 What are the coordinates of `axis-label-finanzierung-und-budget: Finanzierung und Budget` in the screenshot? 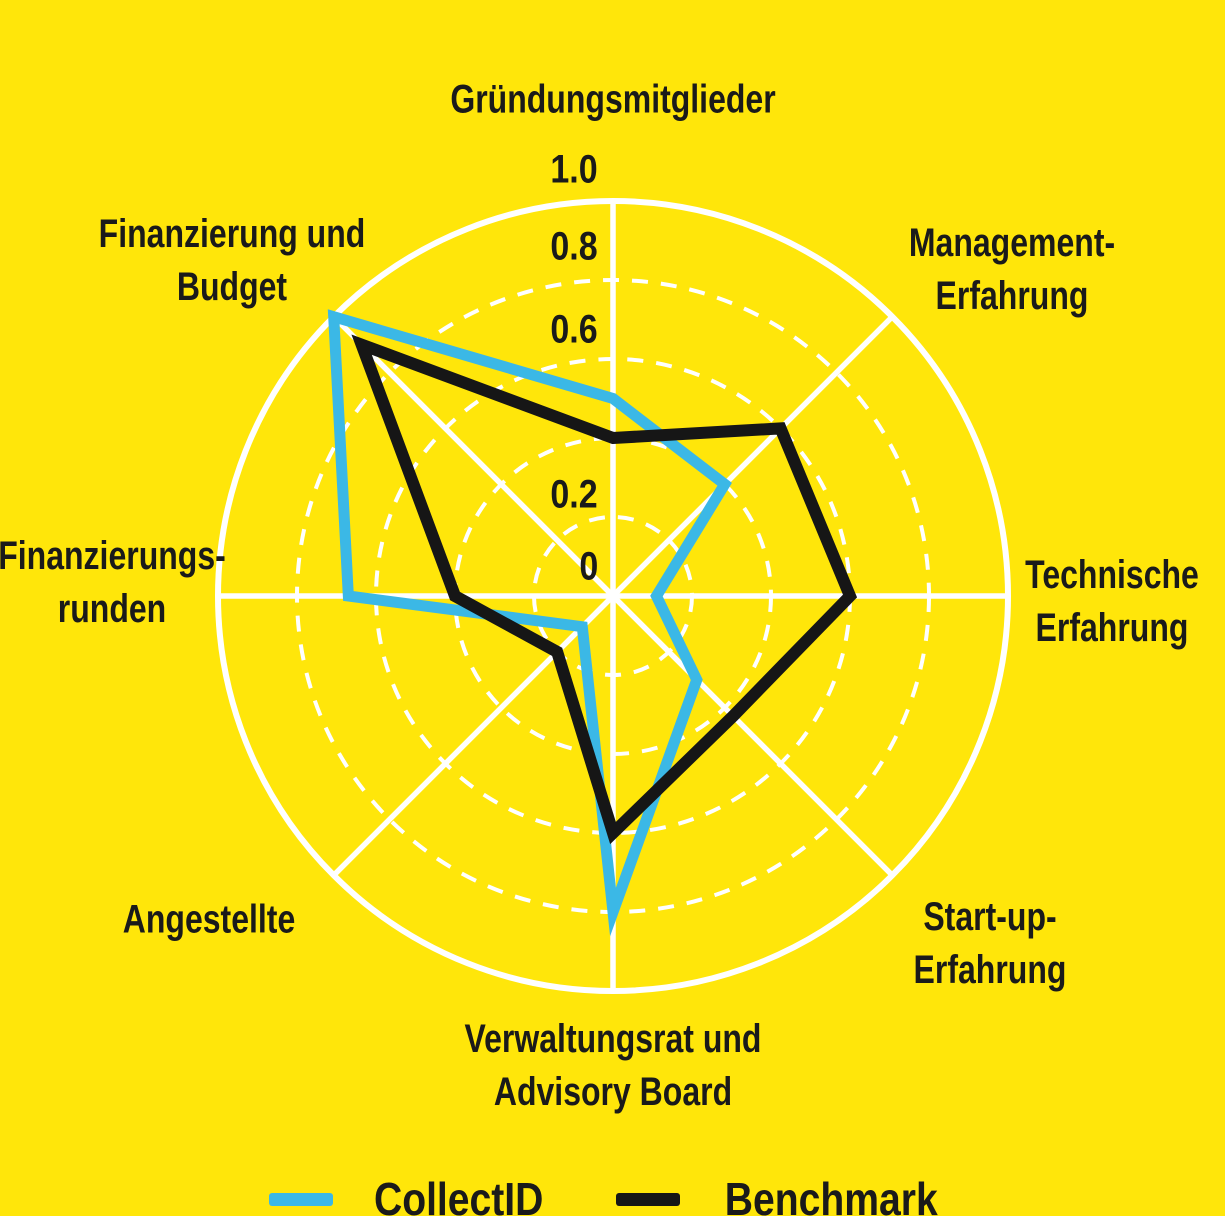 It's located at (232, 260).